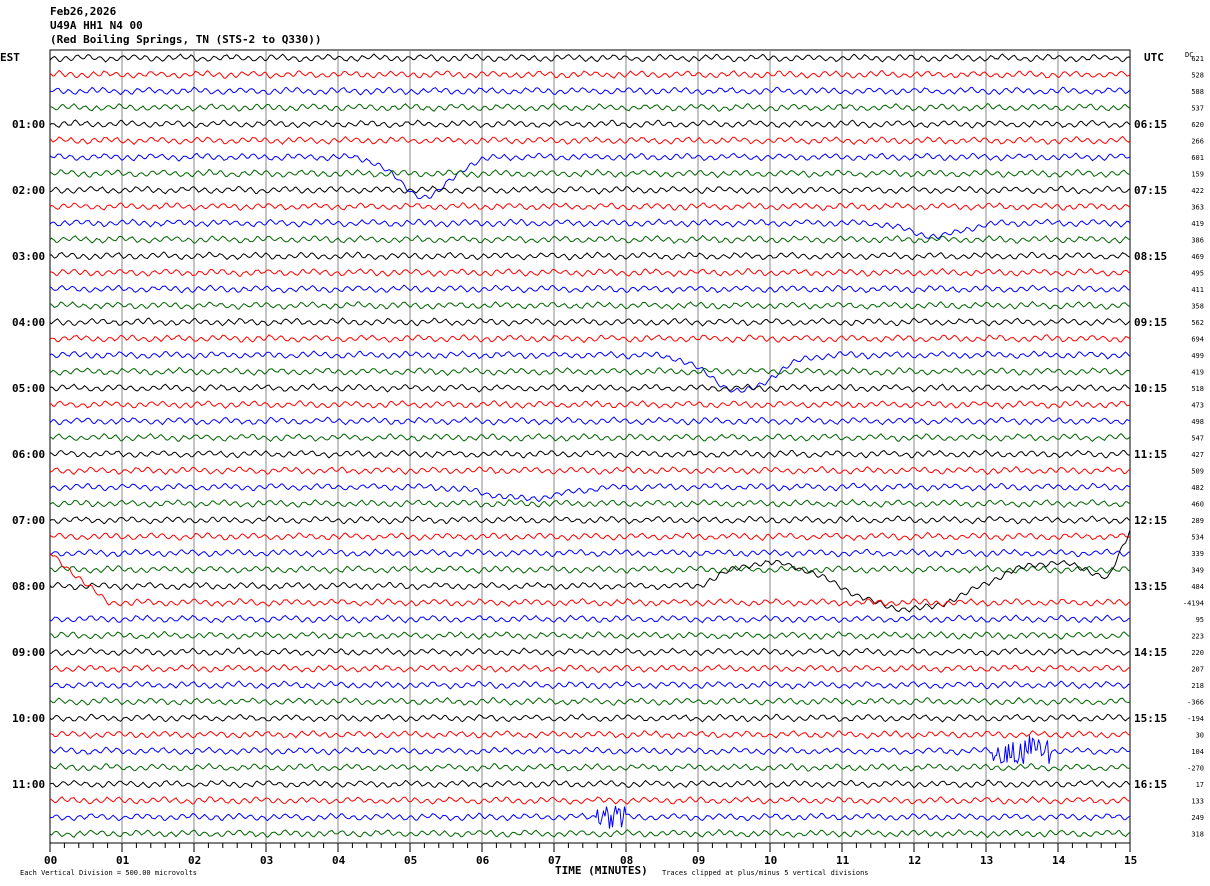  What do you see at coordinates (1197, 158) in the screenshot?
I see `dc-offset-label: 601` at bounding box center [1197, 158].